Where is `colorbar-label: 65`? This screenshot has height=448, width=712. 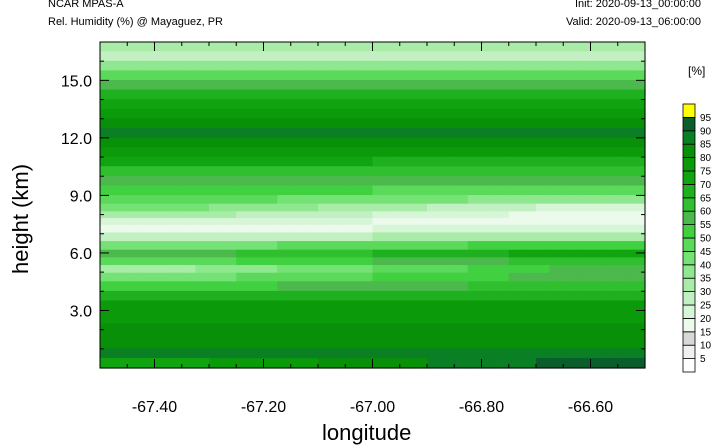 colorbar-label: 65 is located at coordinates (706, 198).